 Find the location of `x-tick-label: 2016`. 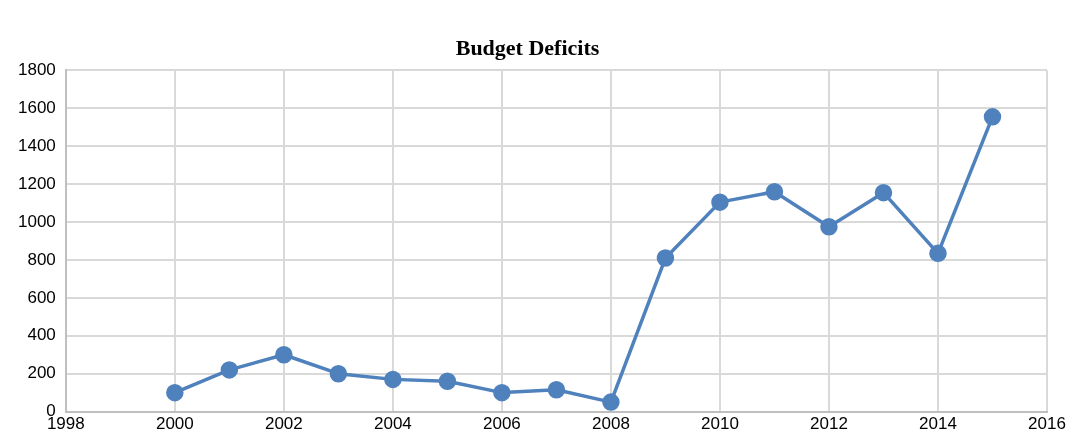

x-tick-label: 2016 is located at coordinates (1047, 424).